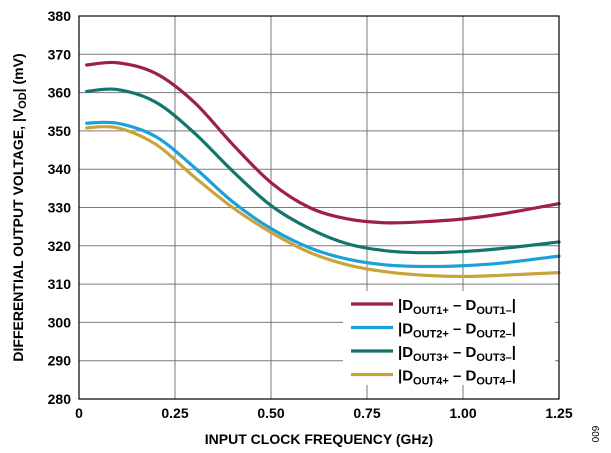  I want to click on y-tick-label: 350, so click(60, 131).